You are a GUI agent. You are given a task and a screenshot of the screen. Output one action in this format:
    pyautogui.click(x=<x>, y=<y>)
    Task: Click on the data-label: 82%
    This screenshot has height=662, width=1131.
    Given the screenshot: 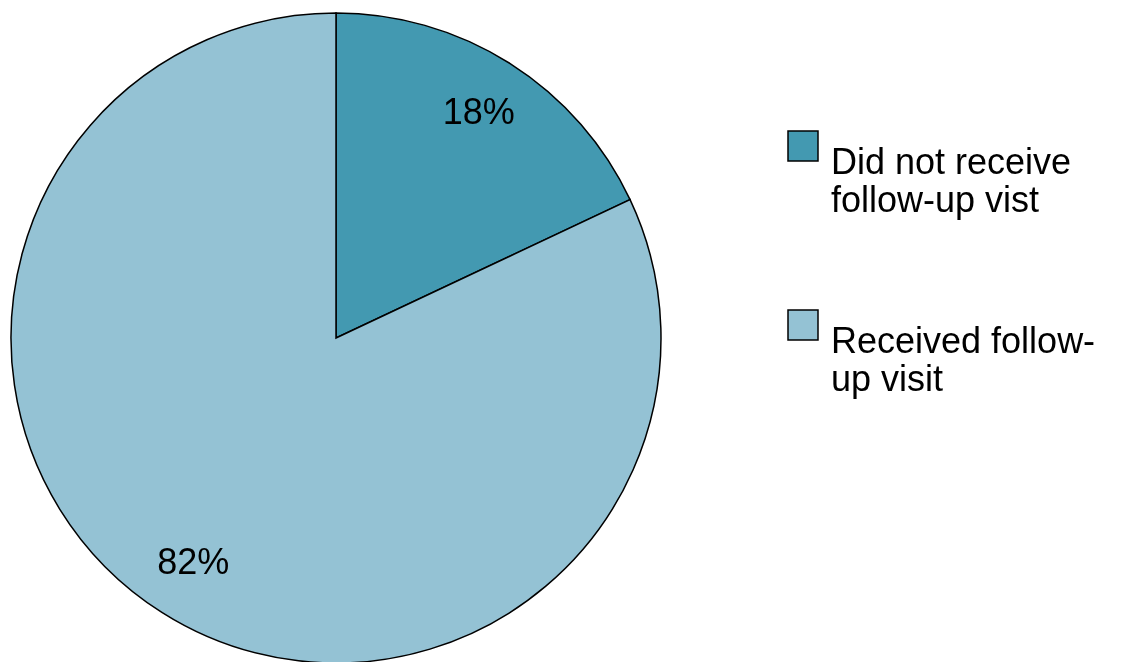 What is the action you would take?
    pyautogui.click(x=193, y=562)
    